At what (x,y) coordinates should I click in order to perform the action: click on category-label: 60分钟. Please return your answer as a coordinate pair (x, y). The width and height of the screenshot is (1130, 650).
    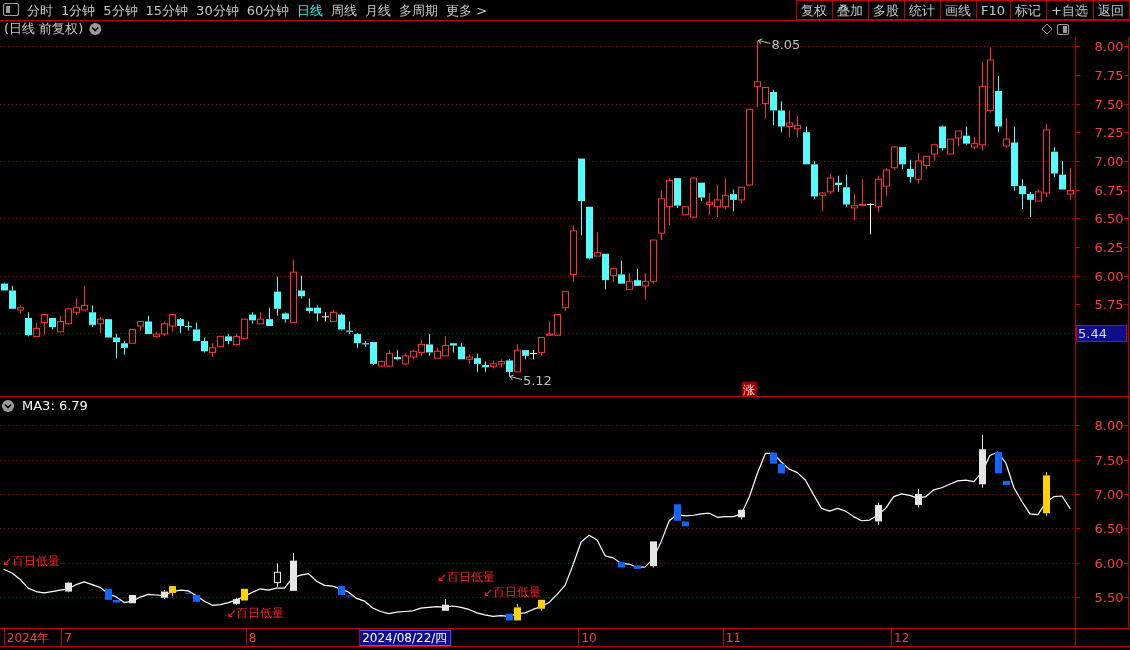
    Looking at the image, I should click on (268, 10).